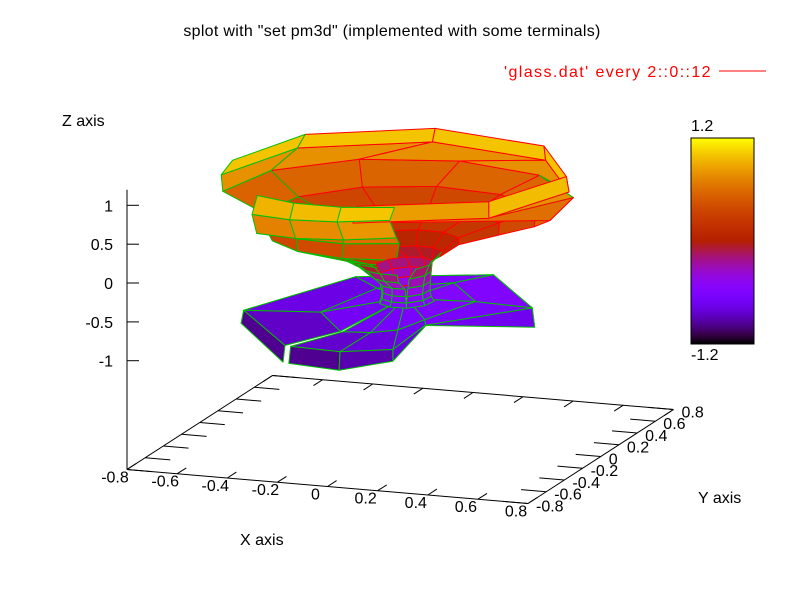 This screenshot has height=605, width=800. What do you see at coordinates (83, 121) in the screenshot?
I see `svg-text: Z axis` at bounding box center [83, 121].